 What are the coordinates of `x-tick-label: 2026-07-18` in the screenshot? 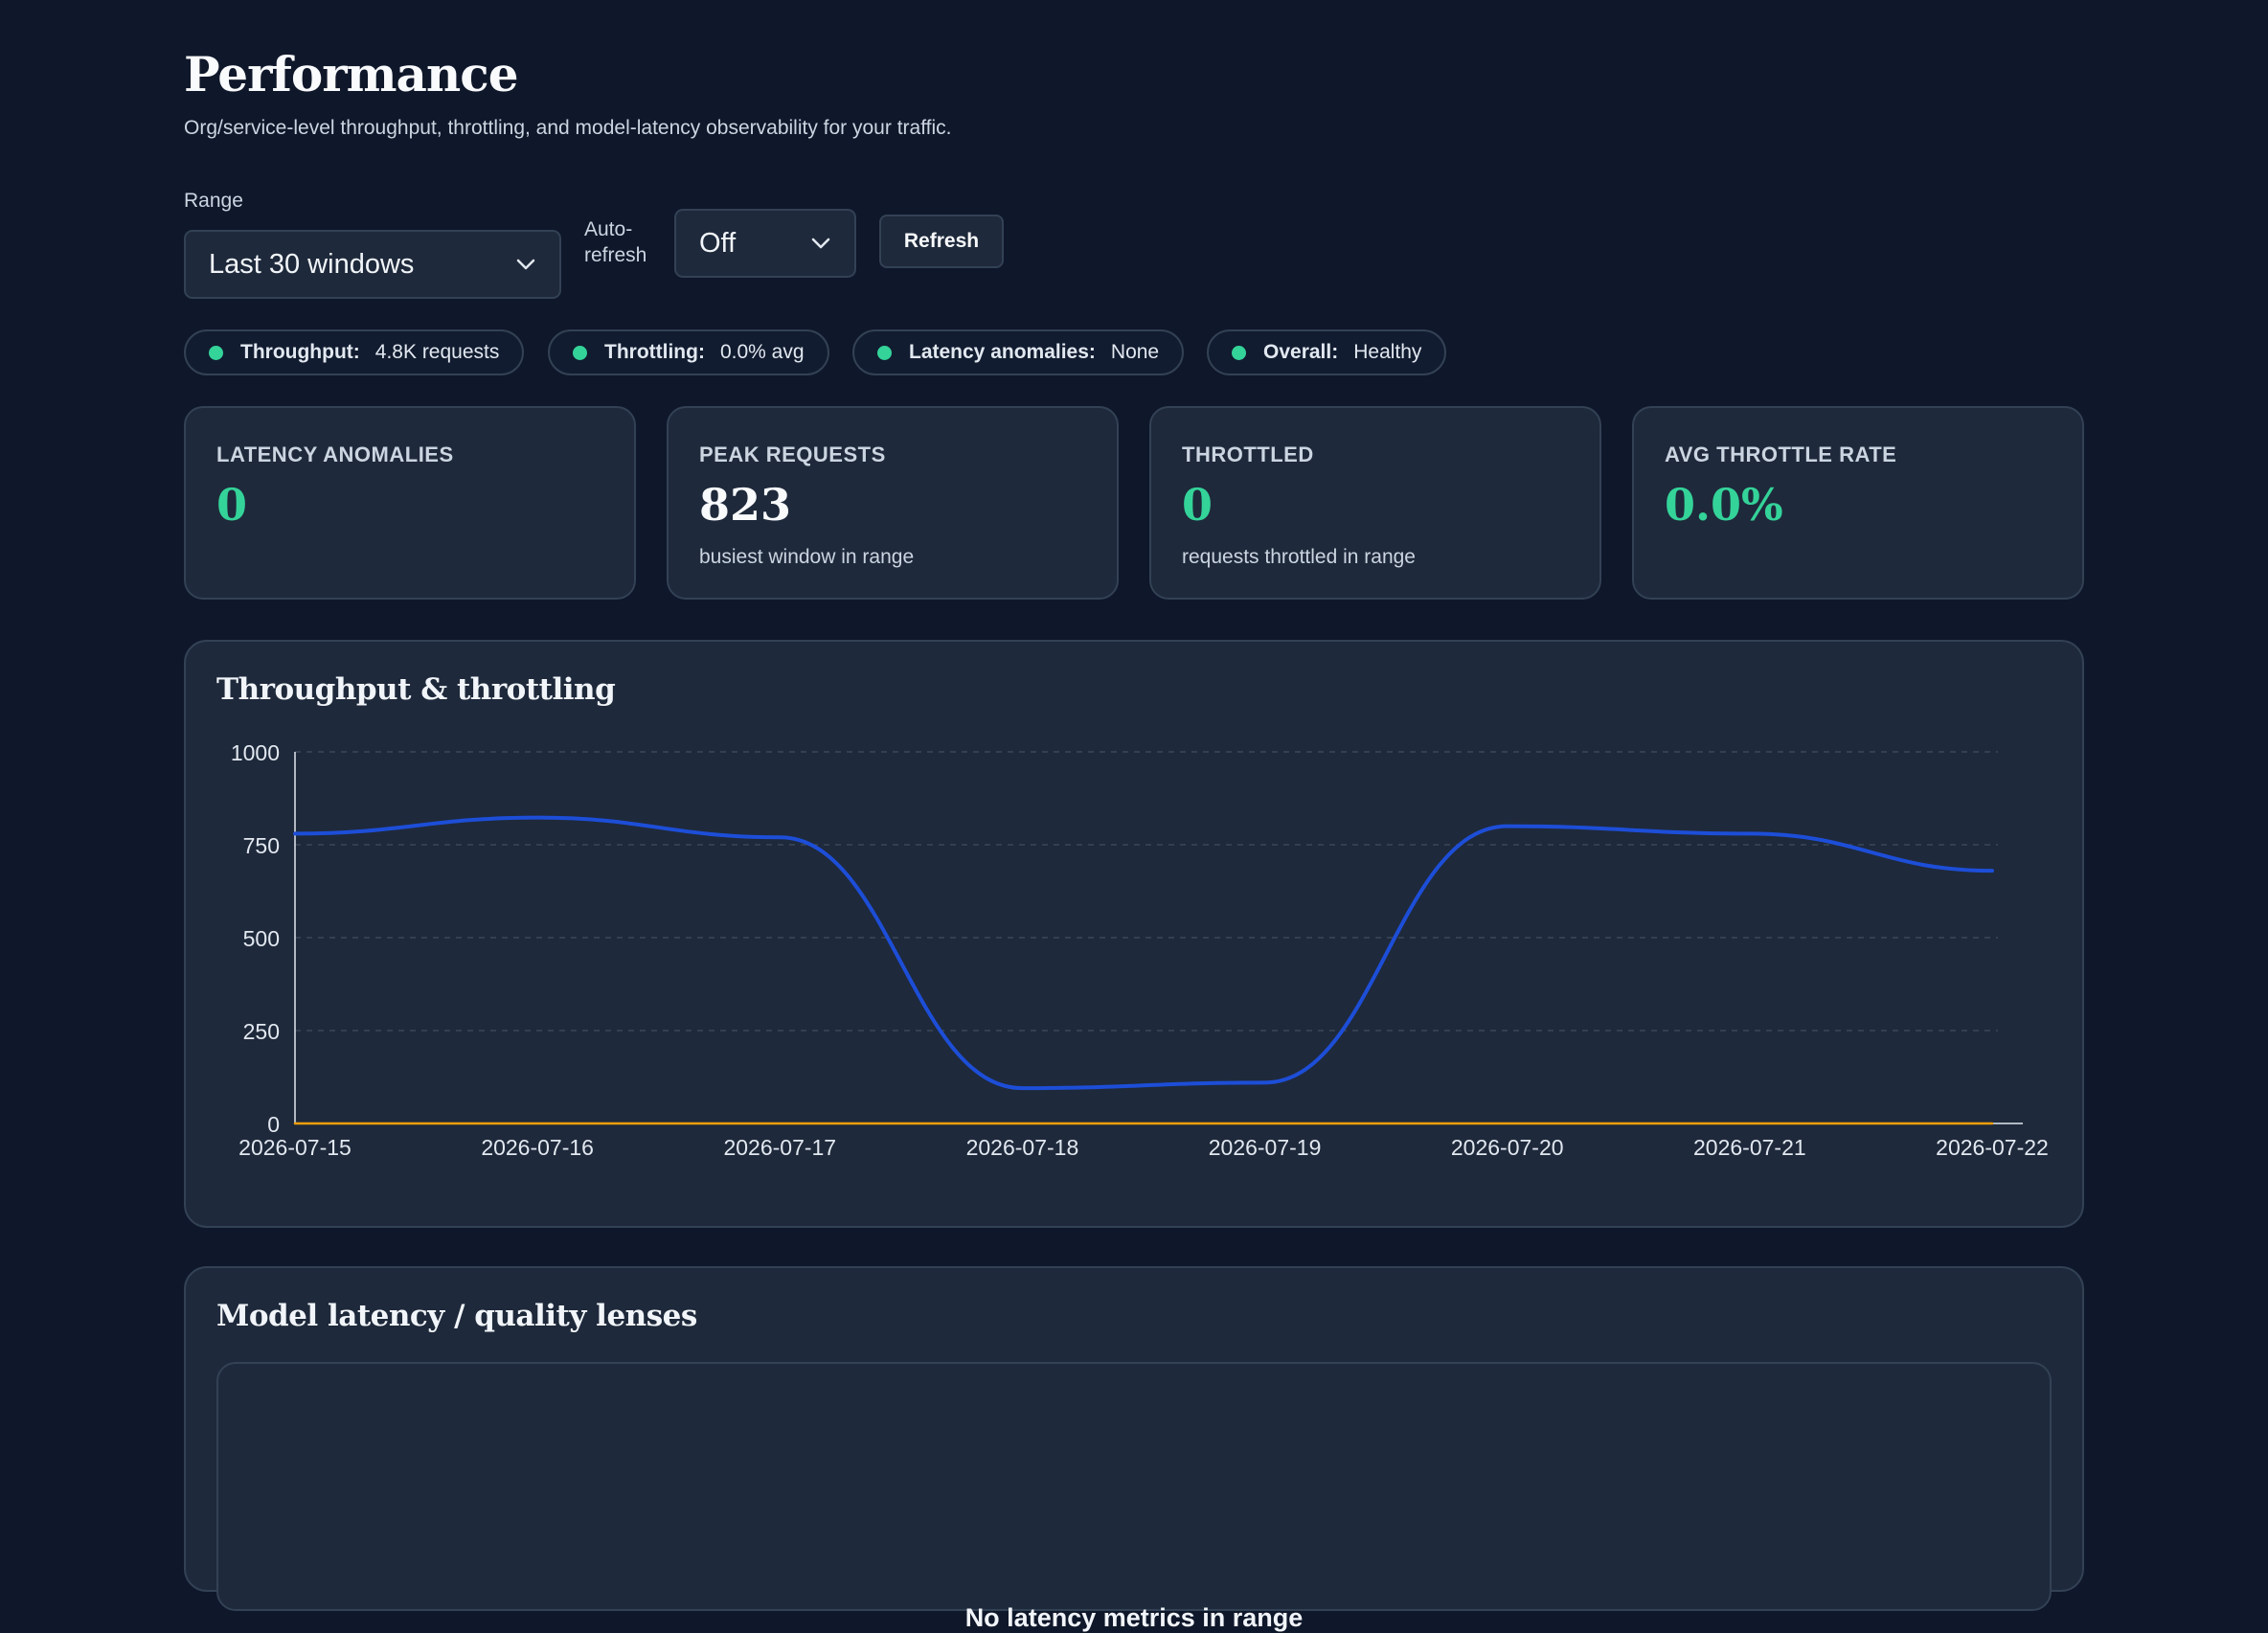 It's located at (1022, 1148).